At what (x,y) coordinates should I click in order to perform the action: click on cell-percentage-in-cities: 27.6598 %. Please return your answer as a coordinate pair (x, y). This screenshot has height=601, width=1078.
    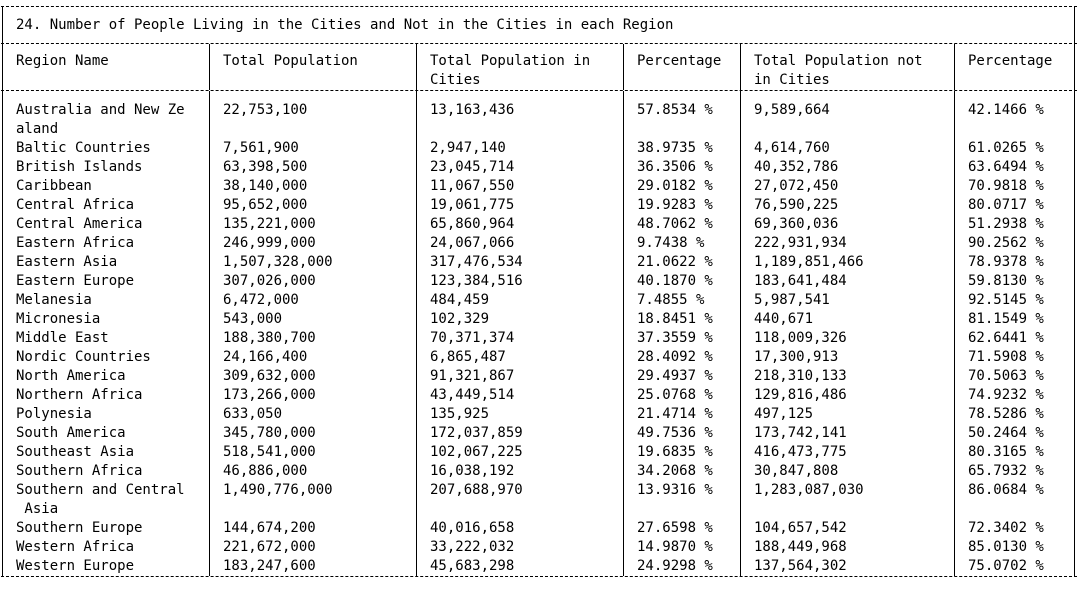
    Looking at the image, I should click on (675, 528).